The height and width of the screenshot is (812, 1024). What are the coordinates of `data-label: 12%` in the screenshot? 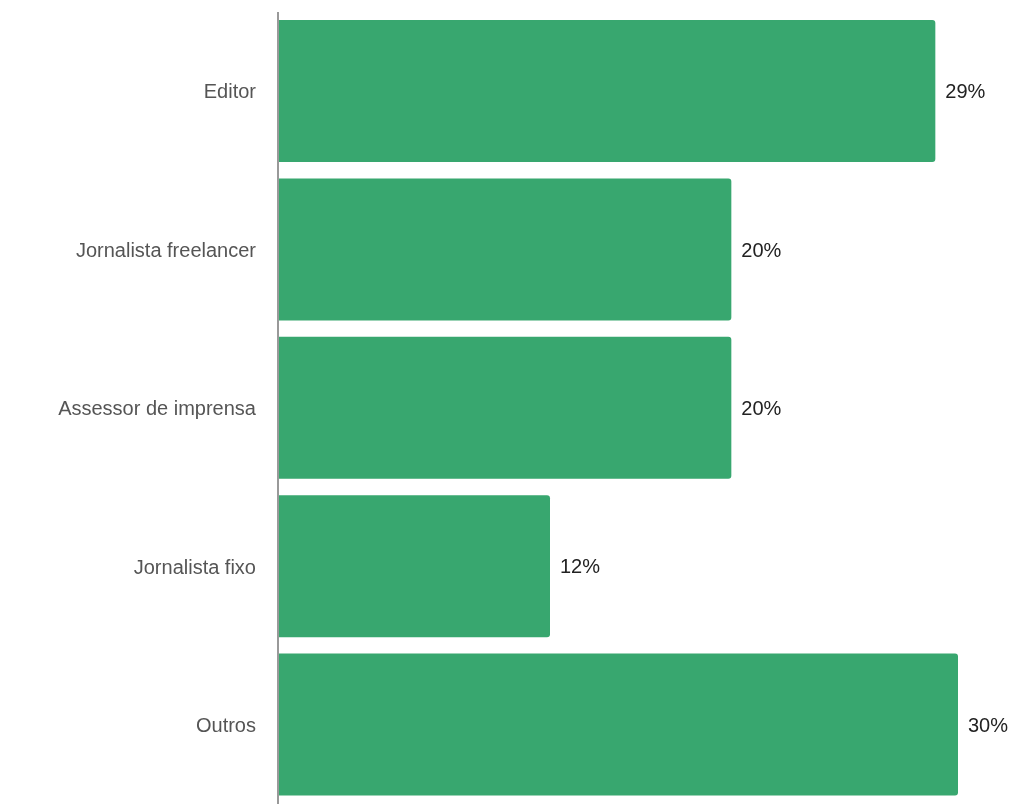 It's located at (580, 566).